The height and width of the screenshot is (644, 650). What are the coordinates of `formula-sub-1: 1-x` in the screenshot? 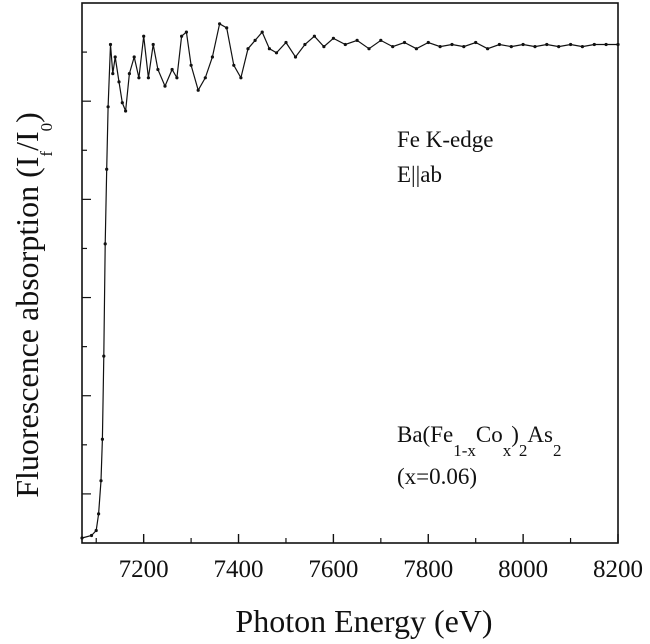 It's located at (464, 450).